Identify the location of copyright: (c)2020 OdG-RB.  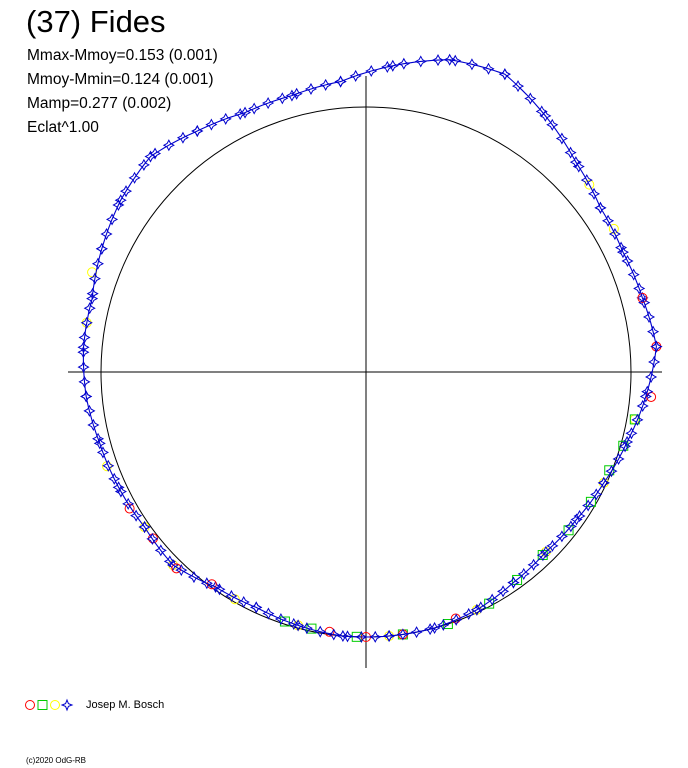
(56, 760).